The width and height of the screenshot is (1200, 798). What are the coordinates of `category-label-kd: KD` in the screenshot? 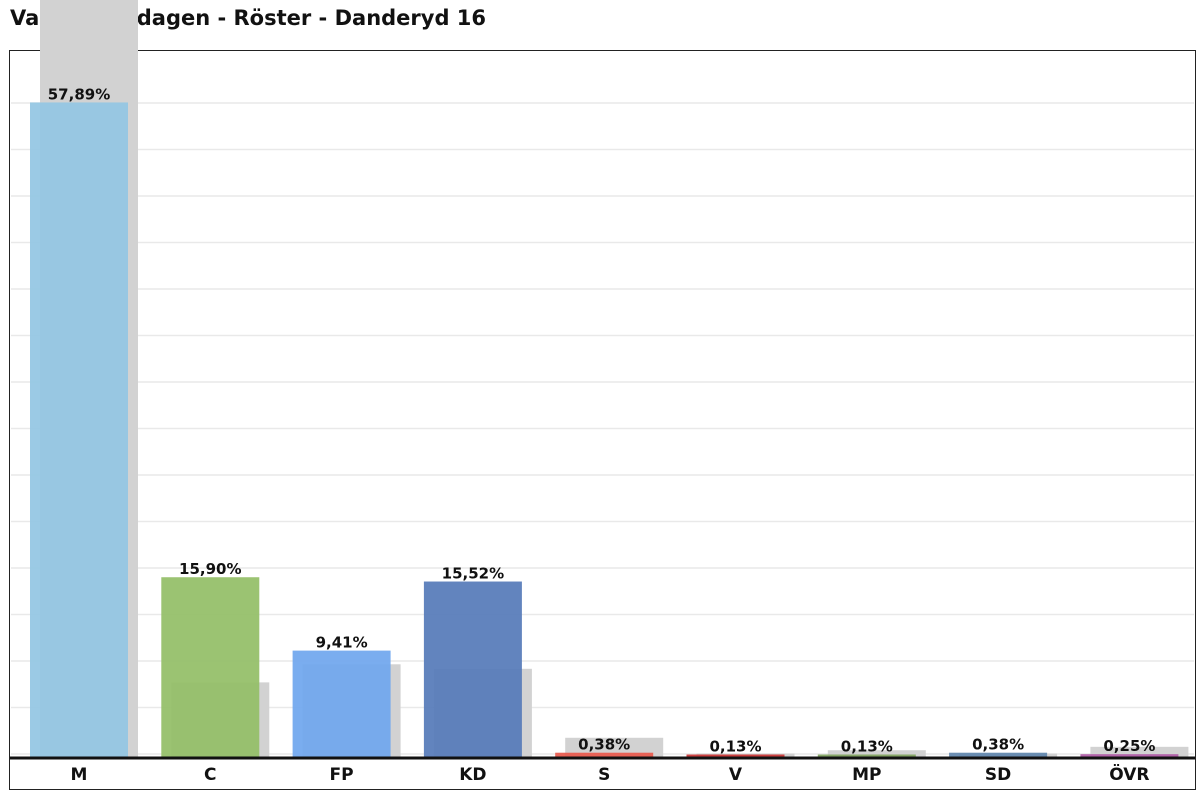 It's located at (472, 775).